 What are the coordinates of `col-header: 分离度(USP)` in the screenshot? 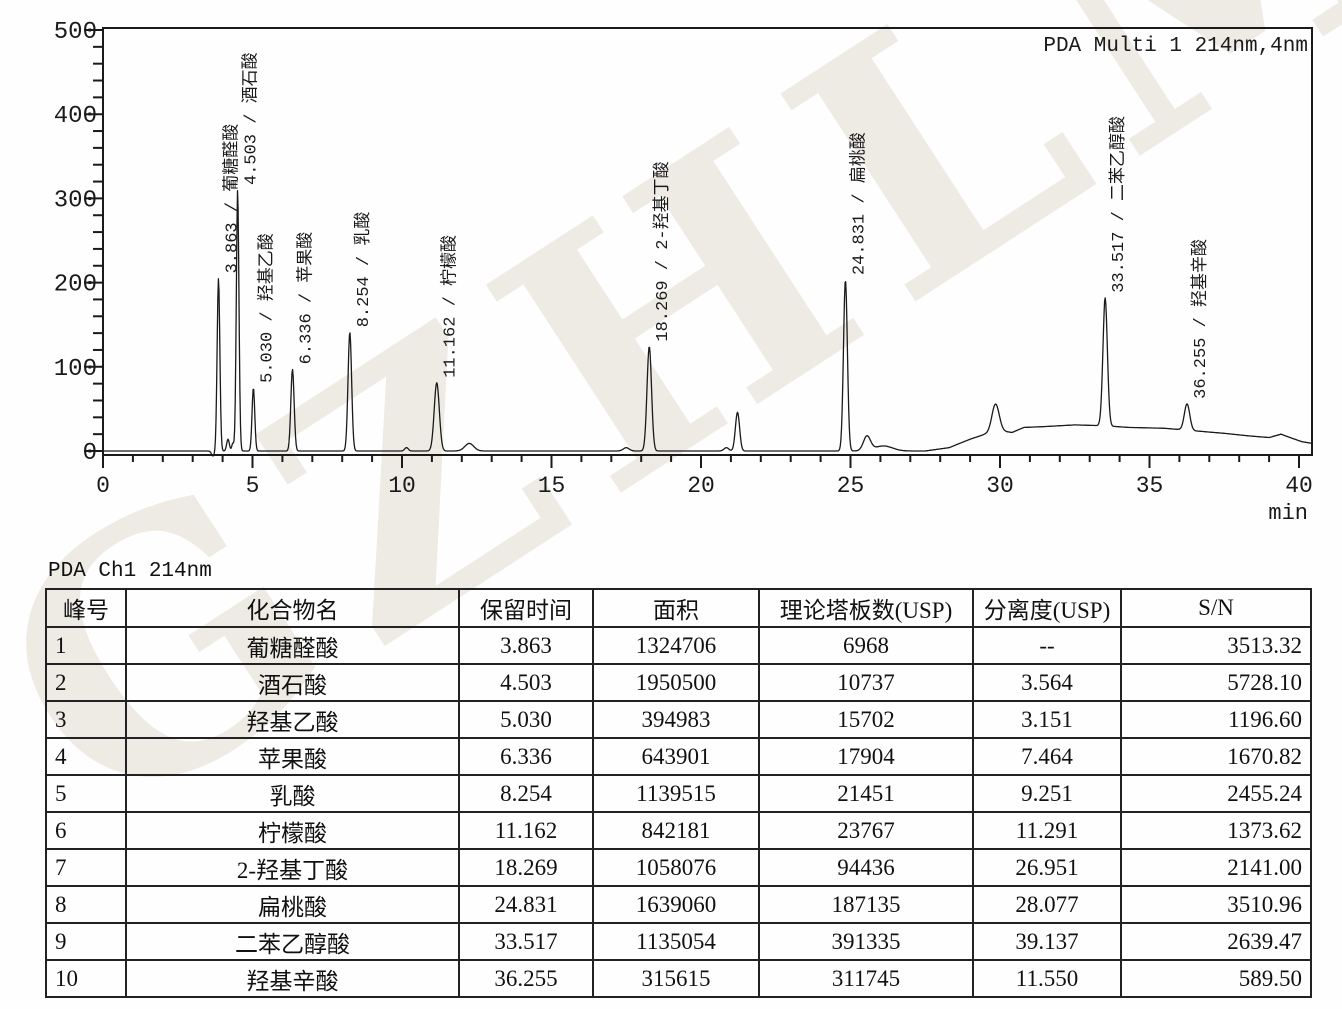 It's located at (1047, 608).